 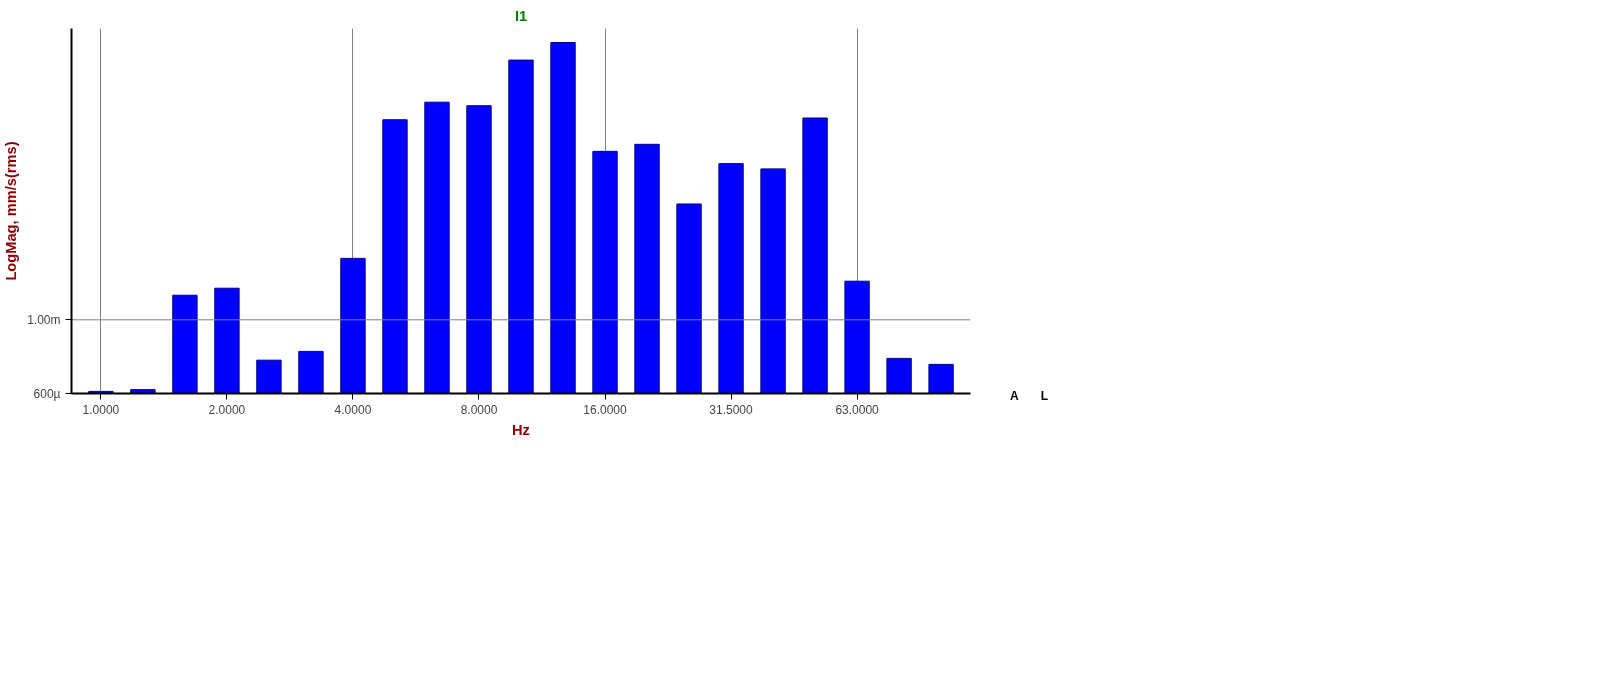 I want to click on x-tick-label: 1.0000, so click(x=101, y=409).